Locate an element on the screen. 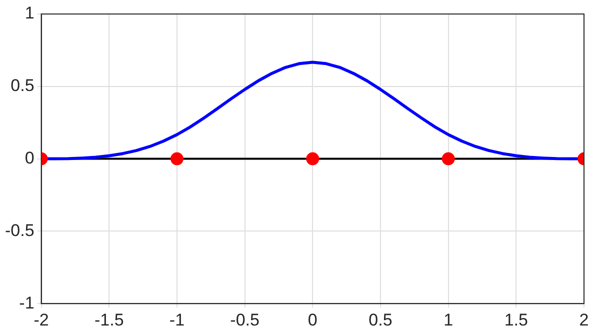  x-tick-label: 1.5 is located at coordinates (516, 320).